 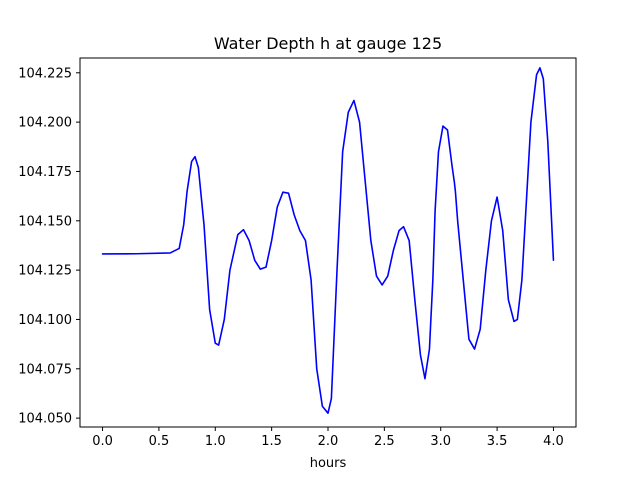 I want to click on y-tick-label: 104.200, so click(x=45, y=123).